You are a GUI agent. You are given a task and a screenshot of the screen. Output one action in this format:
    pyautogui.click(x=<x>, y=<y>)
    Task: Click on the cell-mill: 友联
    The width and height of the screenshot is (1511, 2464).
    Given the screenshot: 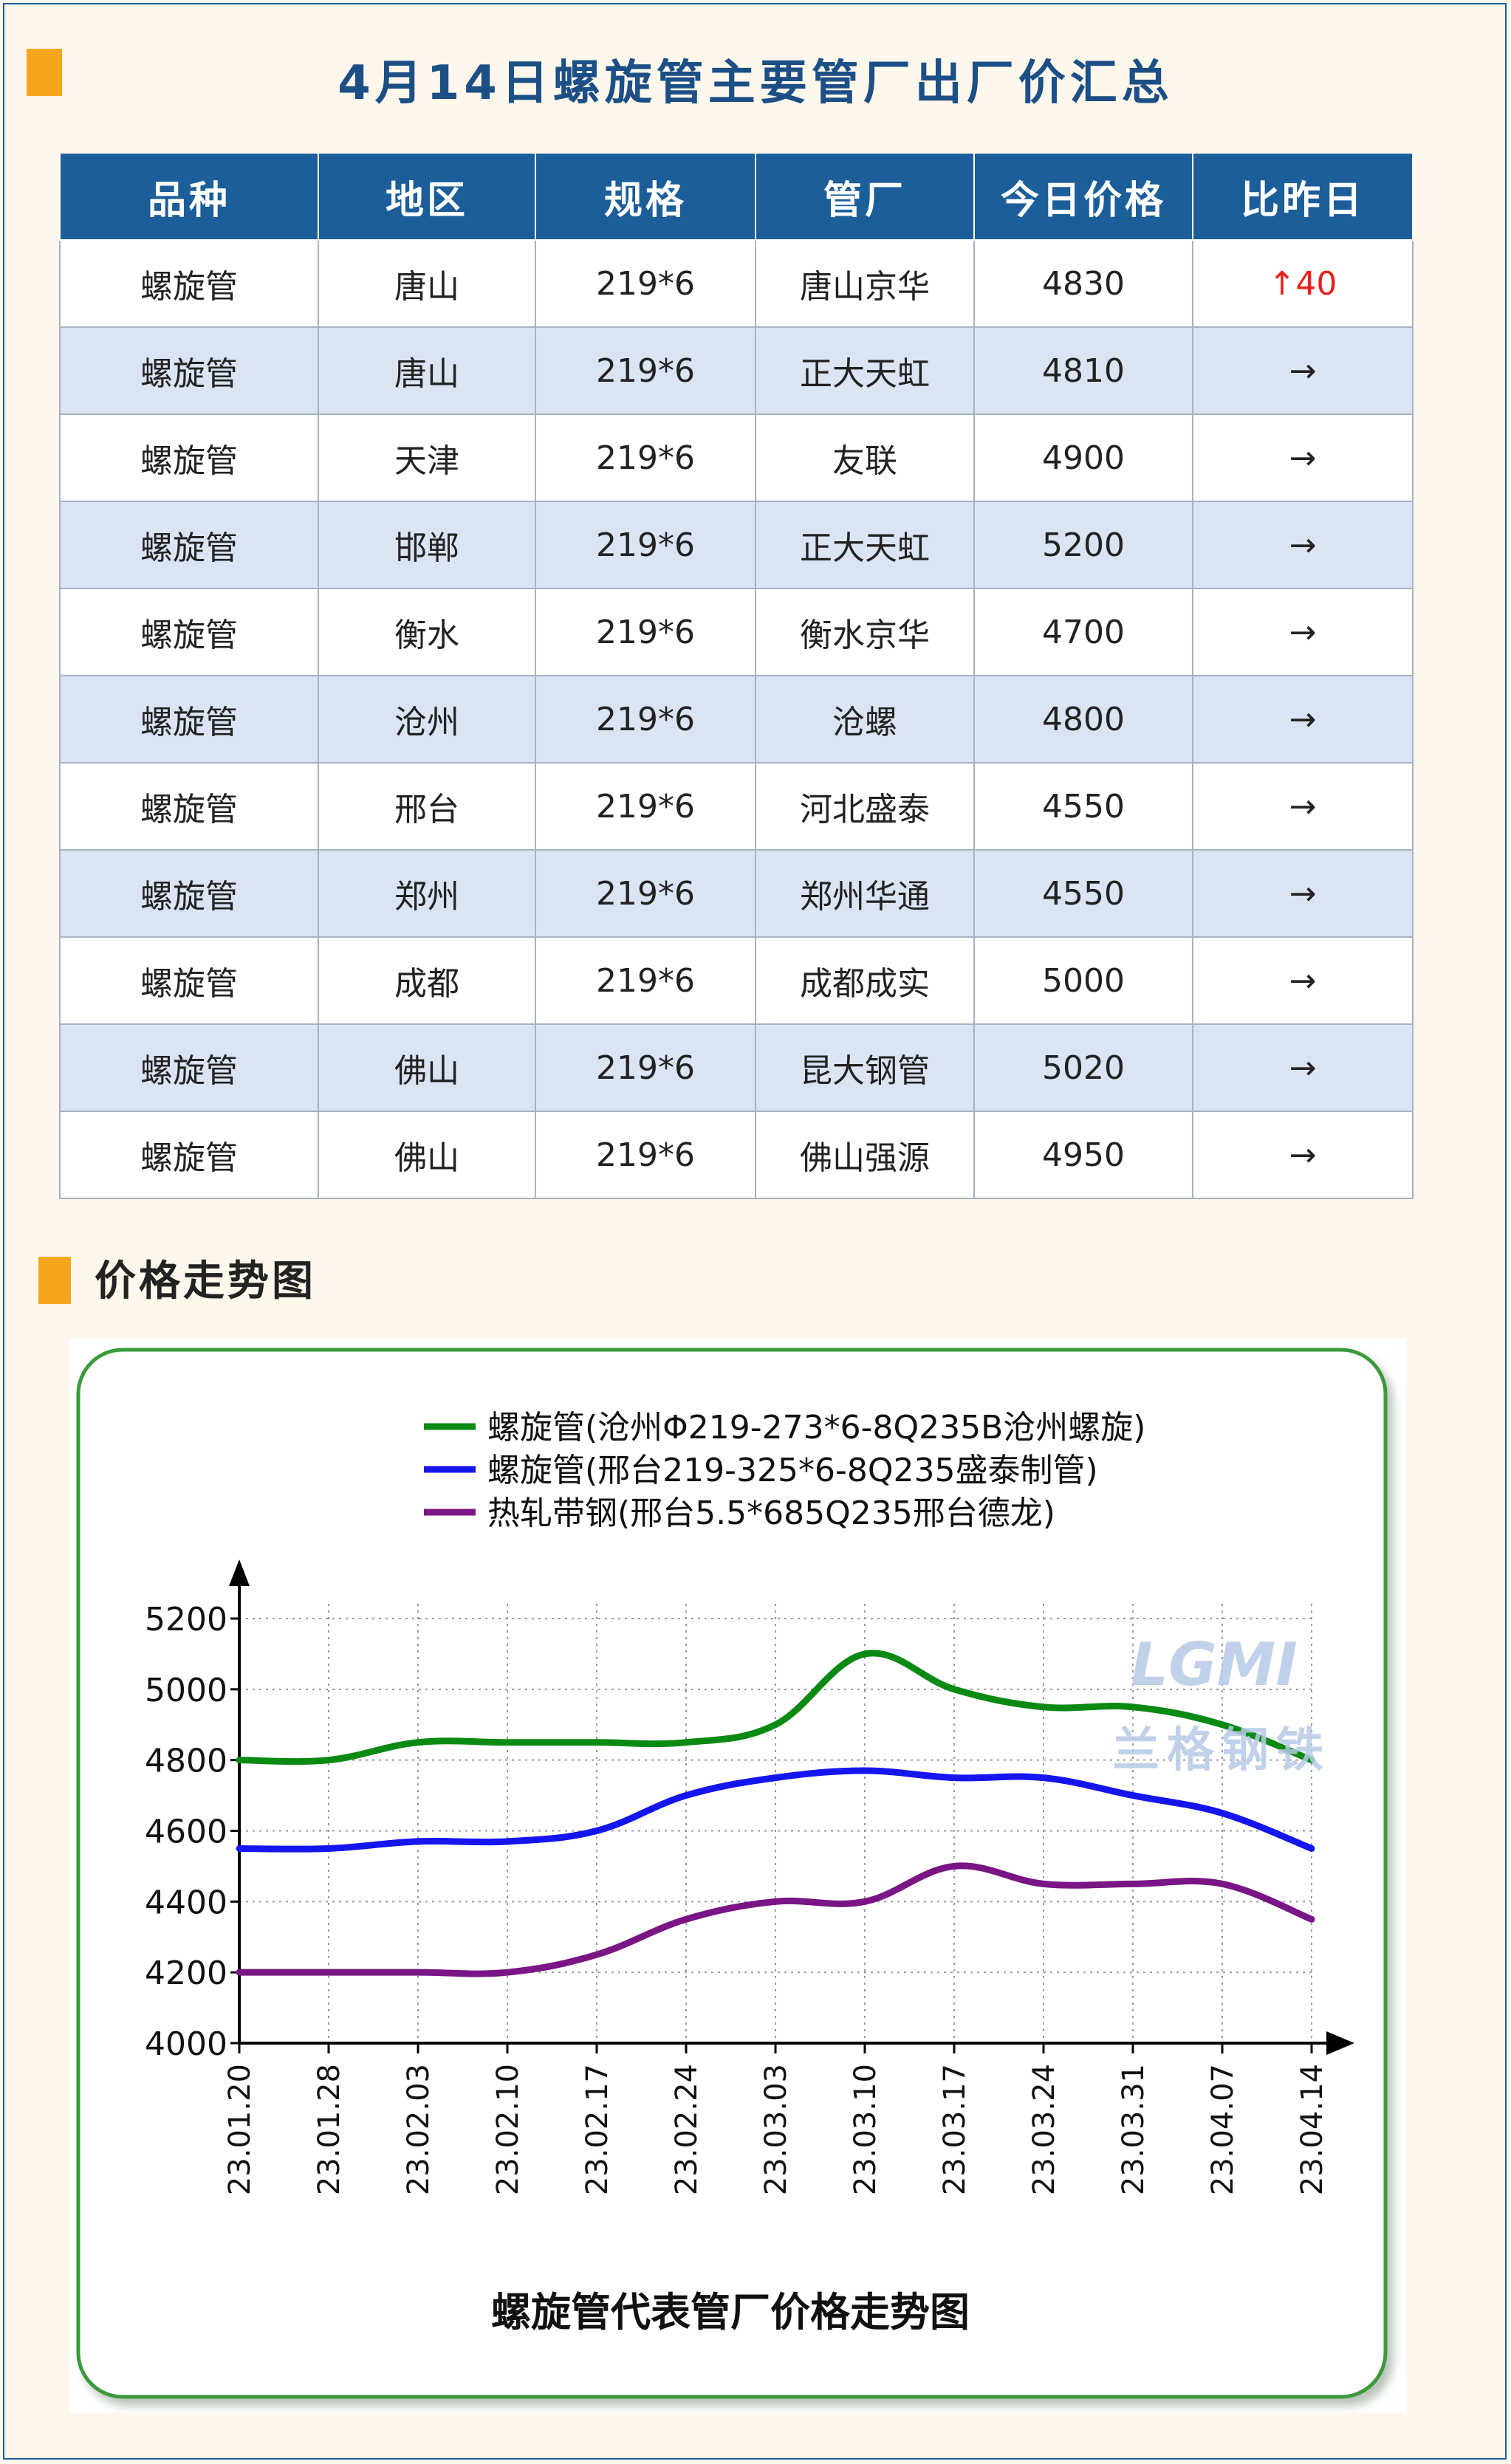 What is the action you would take?
    pyautogui.click(x=865, y=457)
    